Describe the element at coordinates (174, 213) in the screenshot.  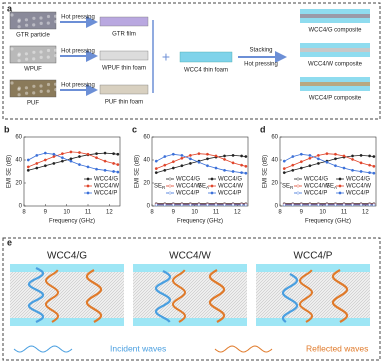
I see `x-tick-label: 9` at that location.